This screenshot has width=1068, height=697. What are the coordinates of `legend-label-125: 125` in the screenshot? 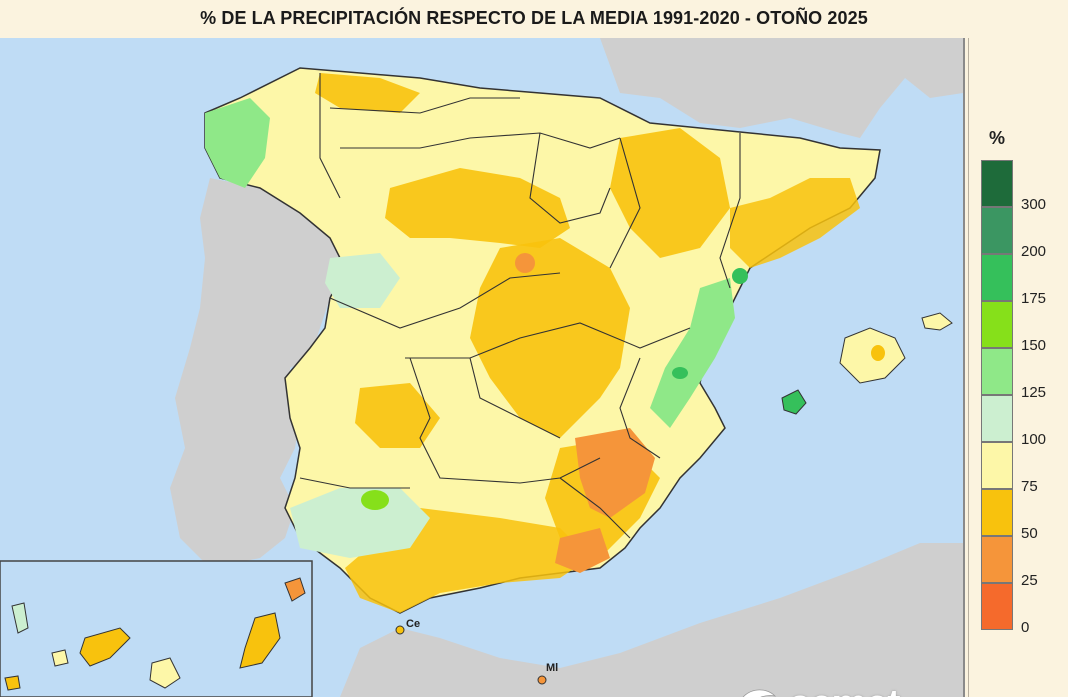 It's located at (1034, 392).